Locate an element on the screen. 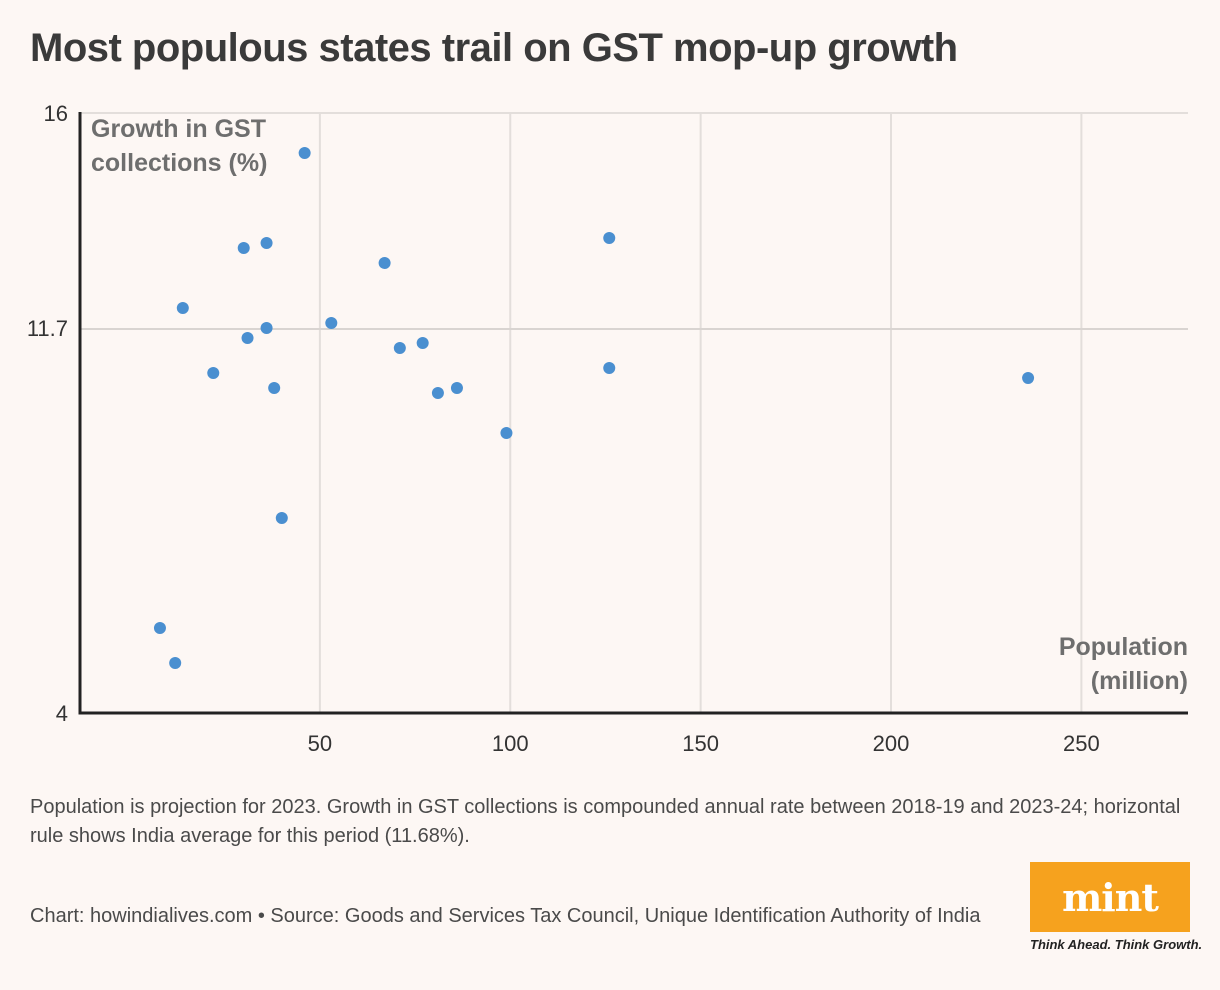  x-tick-label-250: 250 is located at coordinates (1081, 743).